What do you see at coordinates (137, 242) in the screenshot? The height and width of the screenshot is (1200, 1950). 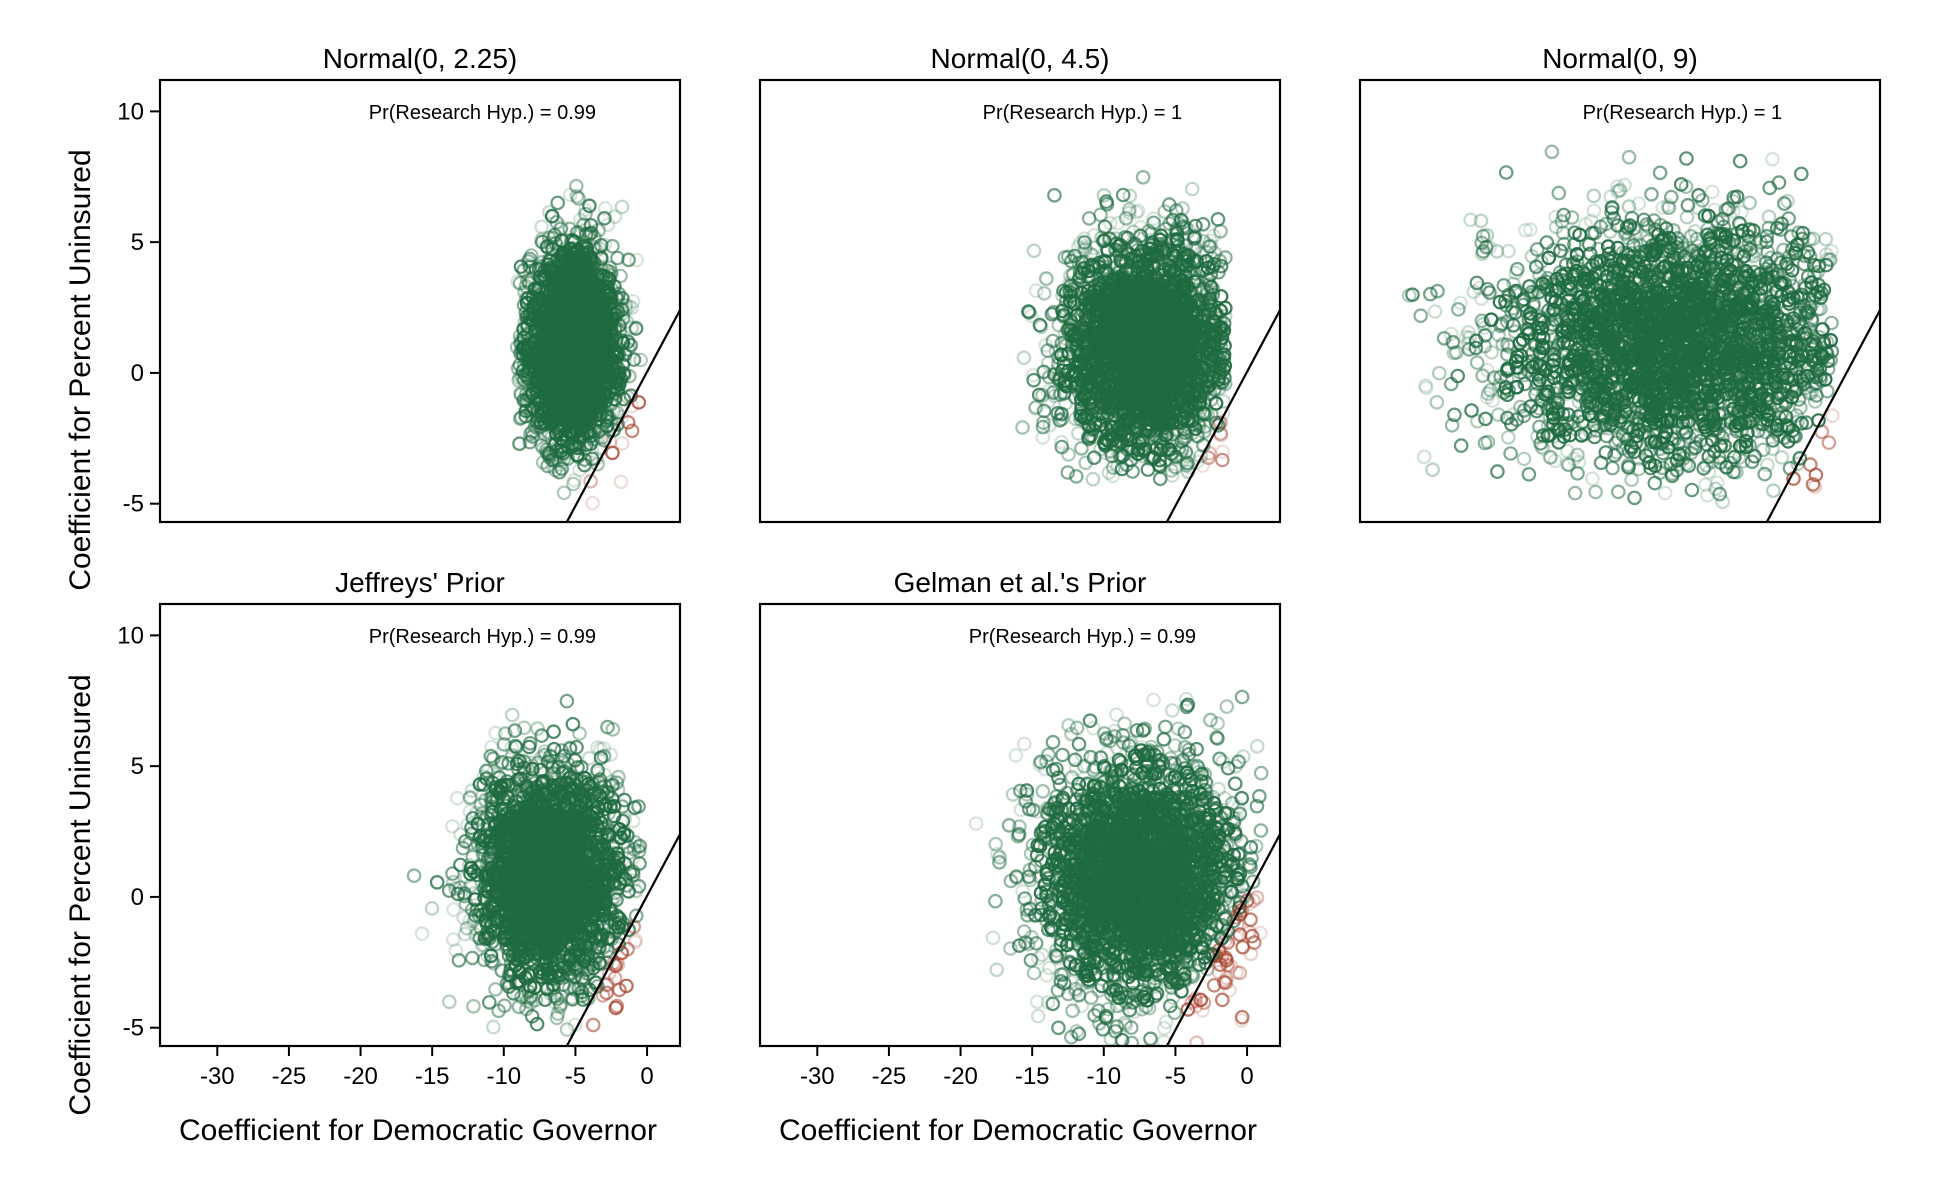 I see `y-tick-label: 5` at bounding box center [137, 242].